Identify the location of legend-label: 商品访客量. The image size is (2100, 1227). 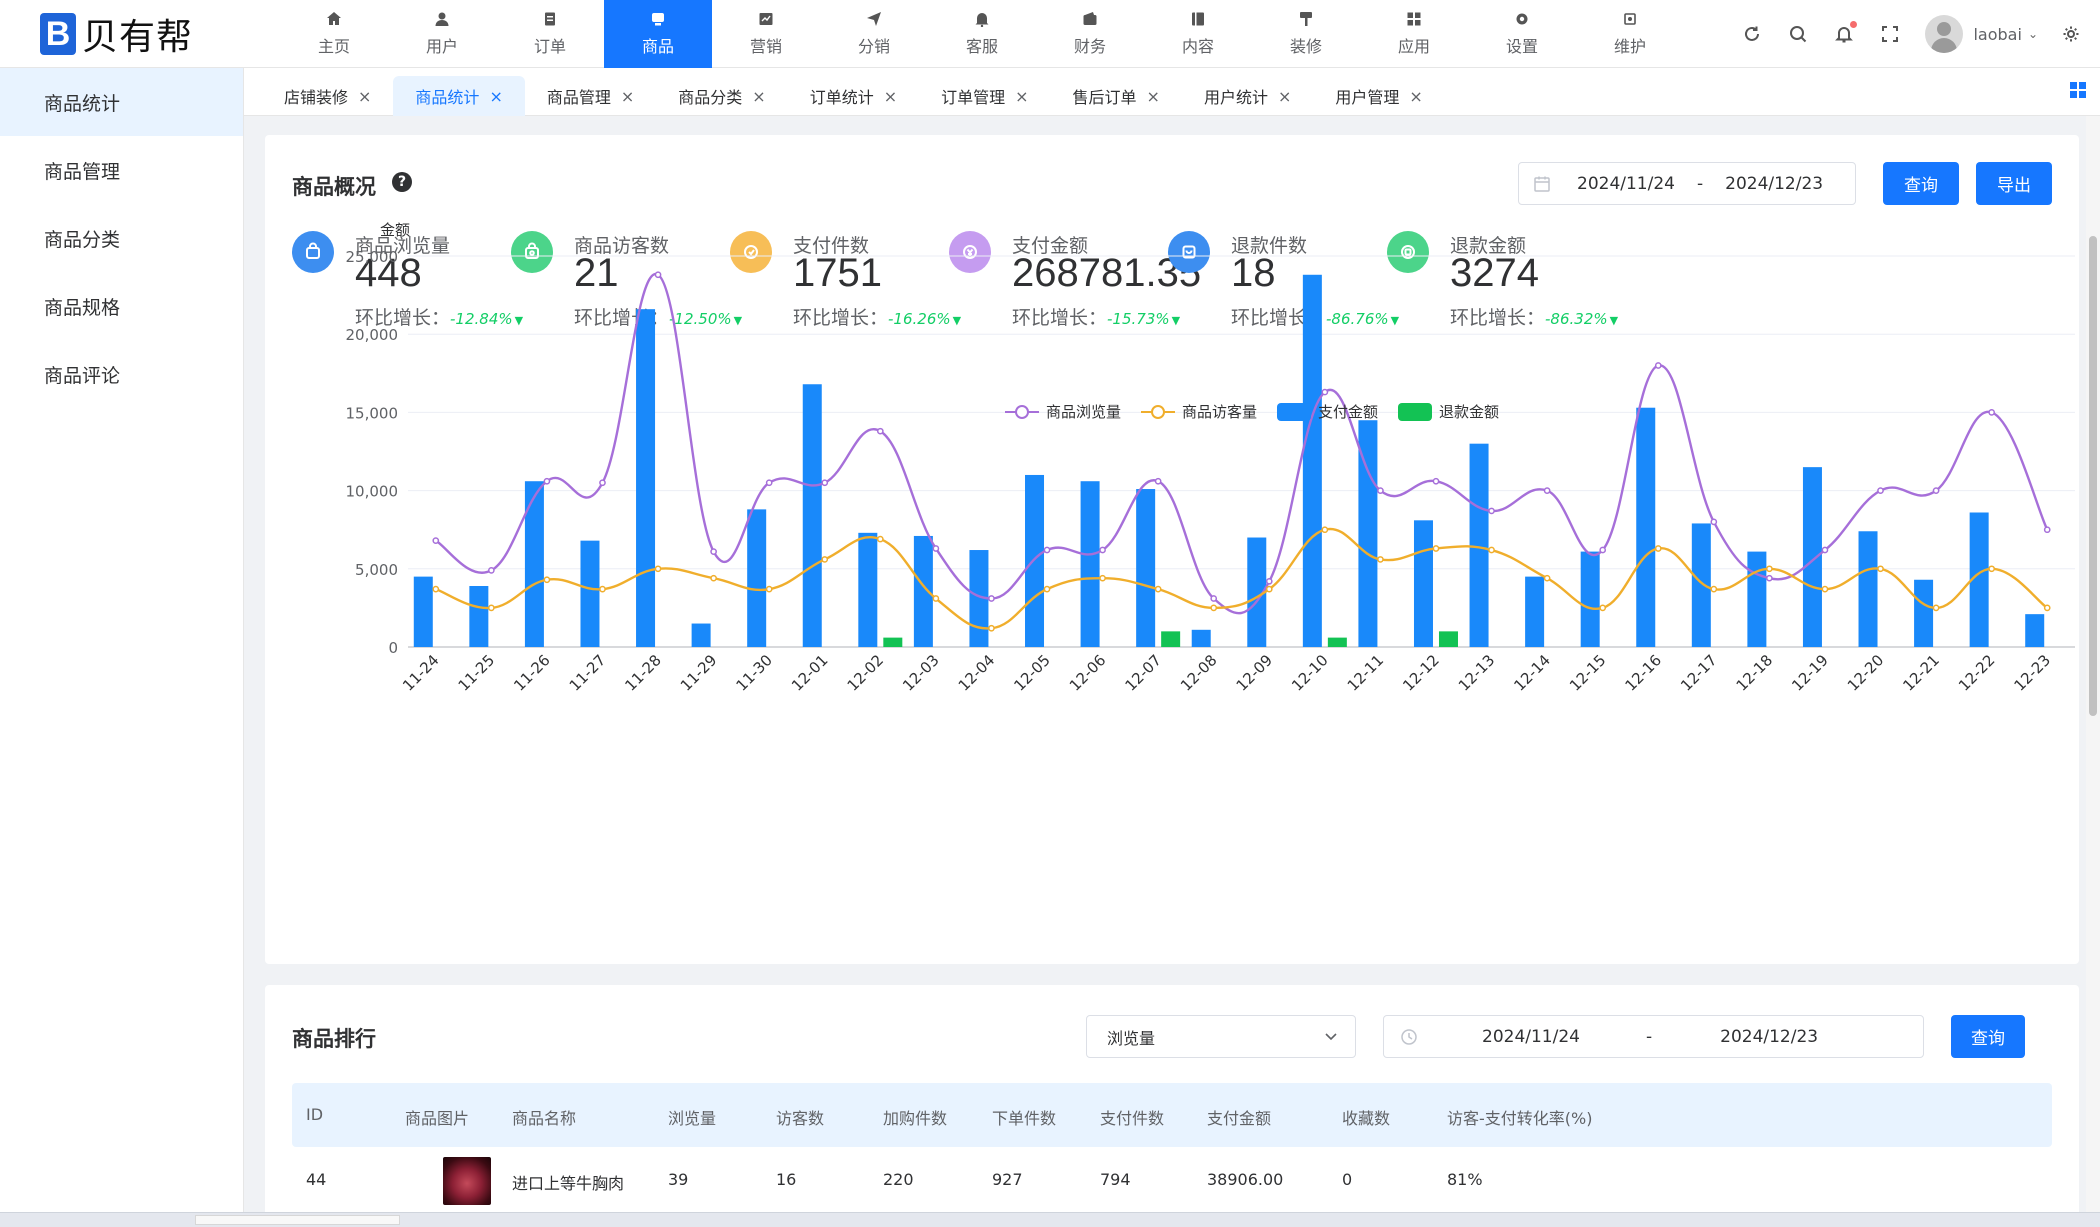
(1219, 412).